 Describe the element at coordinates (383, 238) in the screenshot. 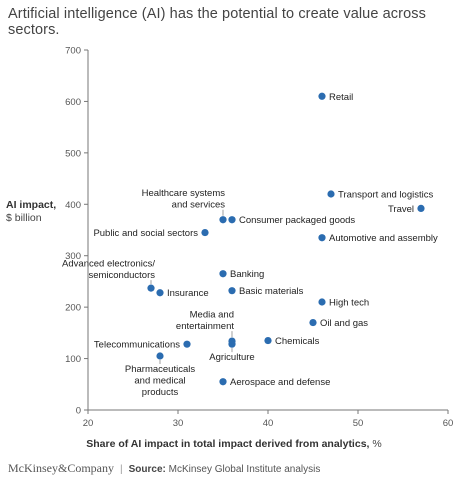

I see `point-label: Automotive and assembly` at that location.